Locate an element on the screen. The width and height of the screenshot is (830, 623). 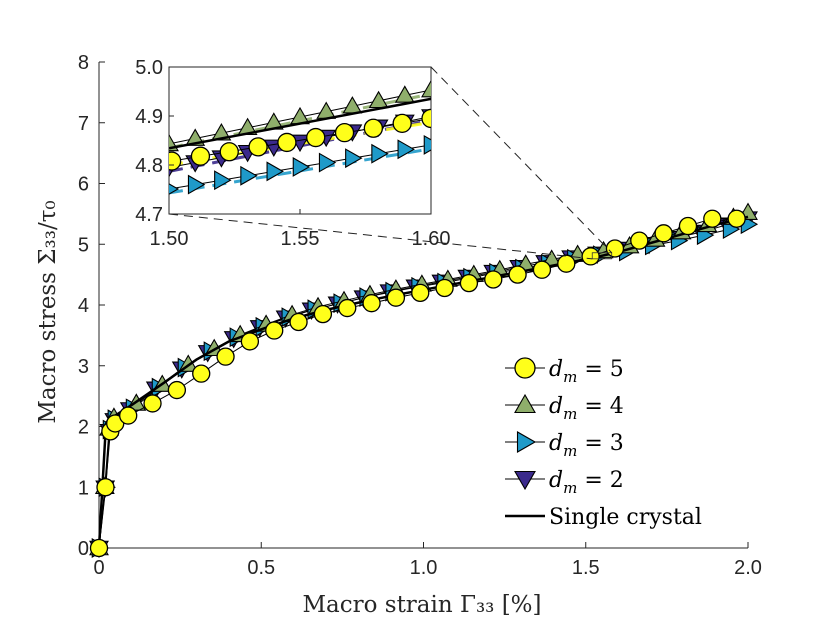
inset-series-dm4 is located at coordinates (300, 115).